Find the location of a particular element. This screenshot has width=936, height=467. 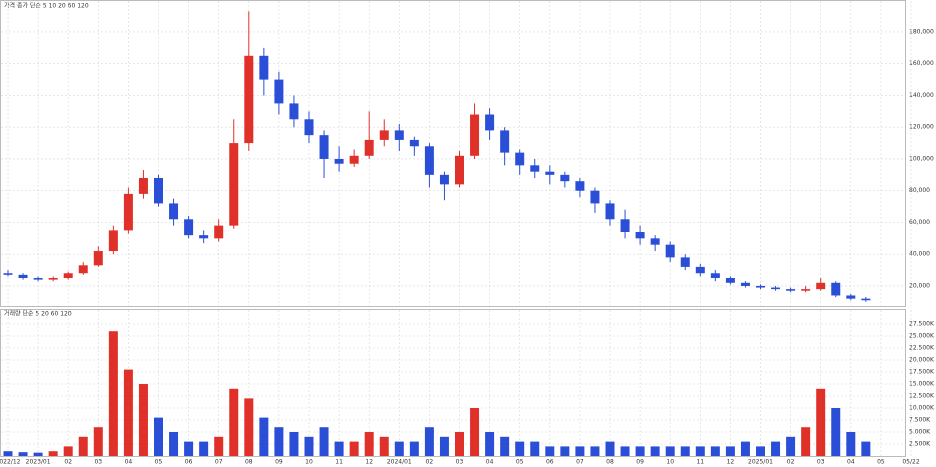

x-tick-label: 2022/12 is located at coordinates (10, 462).